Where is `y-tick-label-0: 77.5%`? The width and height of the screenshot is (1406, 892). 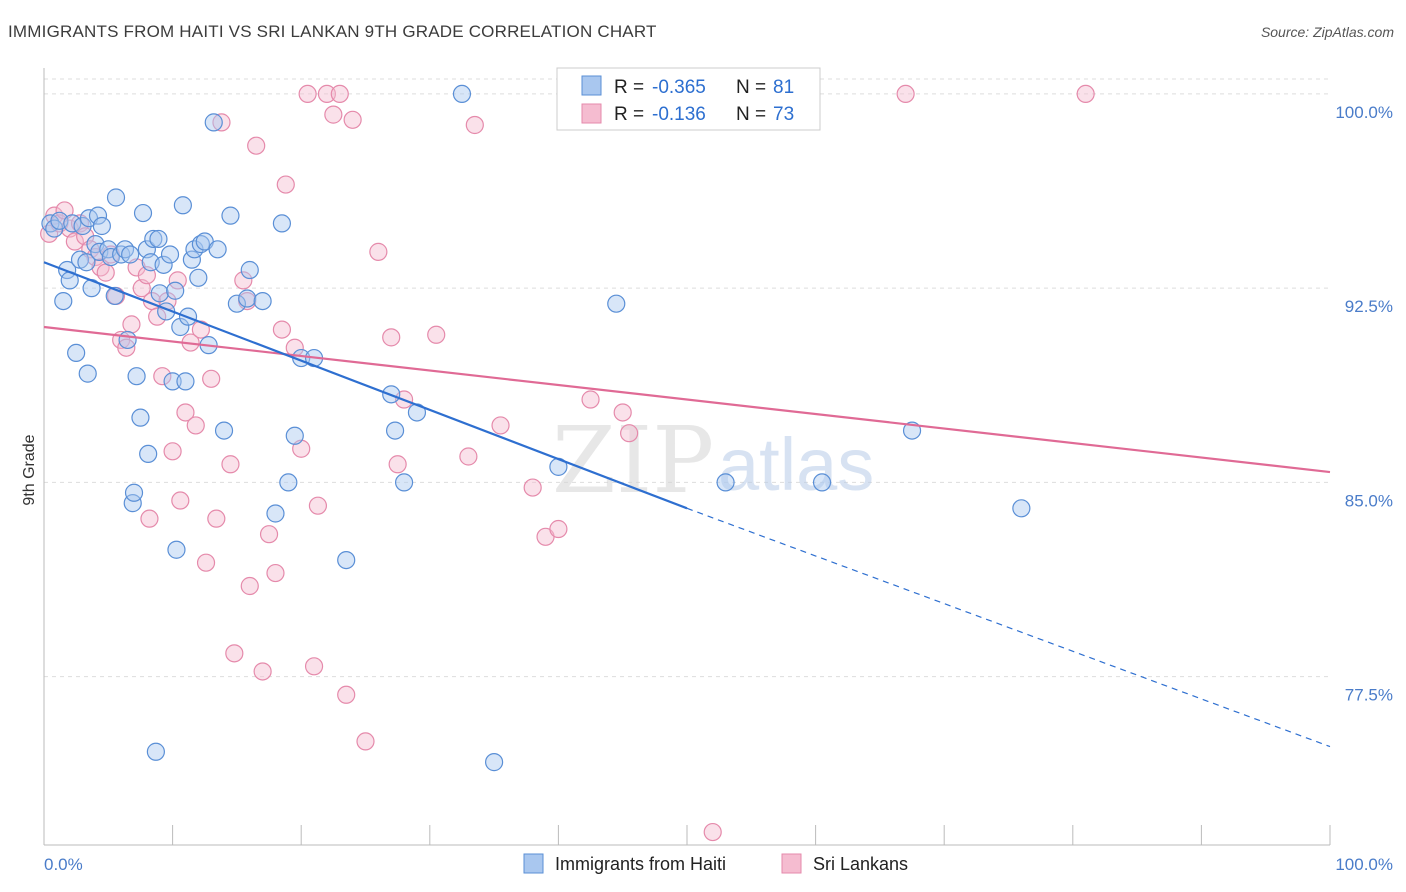
y-tick-label-0: 77.5% is located at coordinates (1369, 695).